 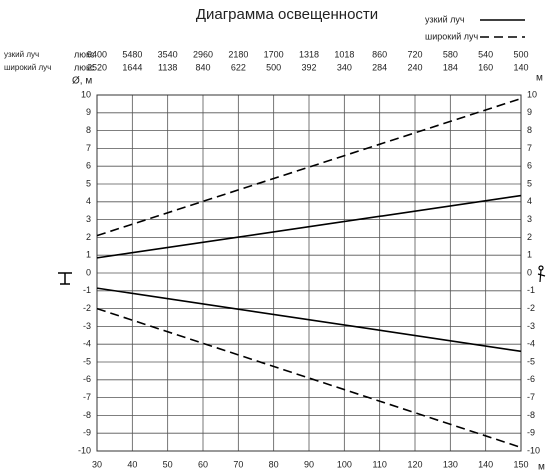 What do you see at coordinates (541, 467) in the screenshot?
I see `x-axis-label: м` at bounding box center [541, 467].